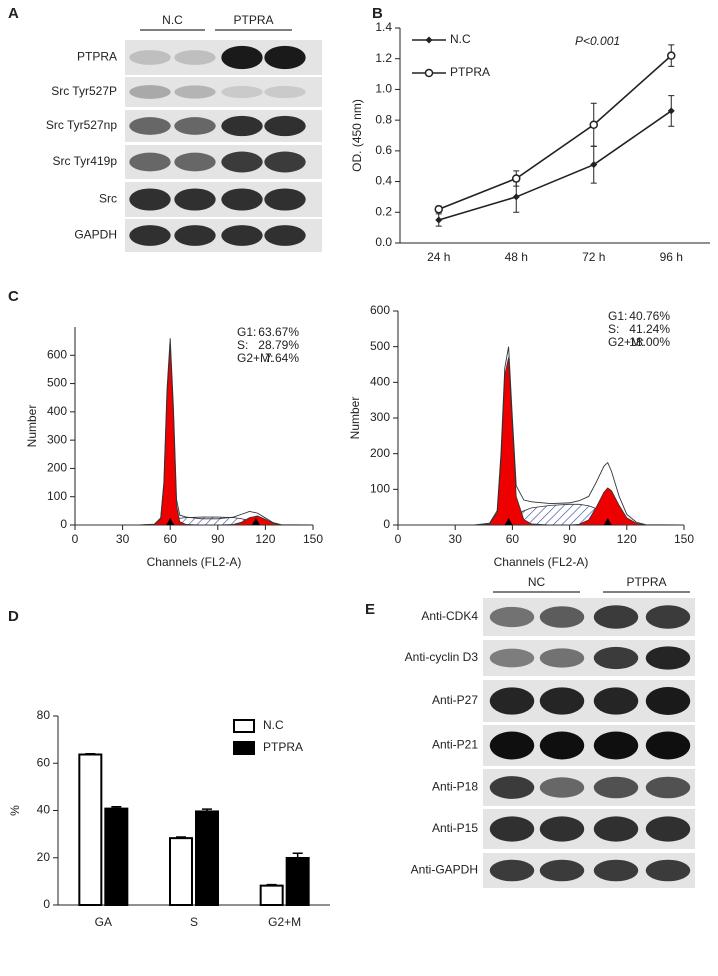 The height and width of the screenshot is (976, 718). I want to click on x-tick-label: 48 h, so click(516, 257).